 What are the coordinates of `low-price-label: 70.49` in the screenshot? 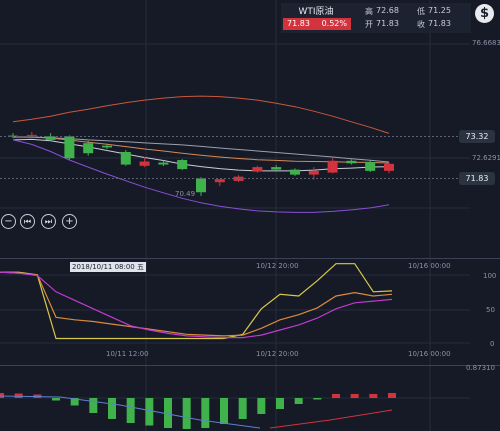 It's located at (185, 194).